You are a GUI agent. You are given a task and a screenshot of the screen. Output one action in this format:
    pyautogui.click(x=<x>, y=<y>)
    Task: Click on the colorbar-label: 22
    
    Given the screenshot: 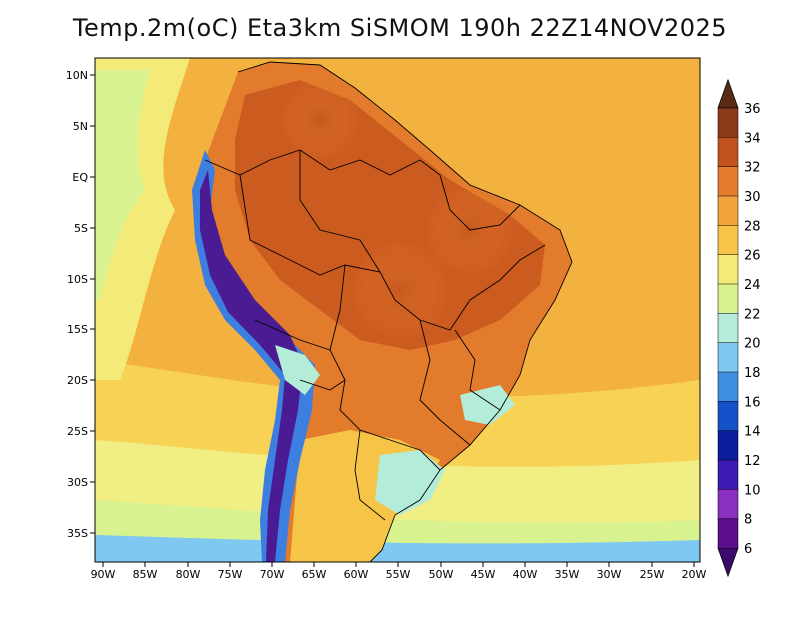 What is the action you would take?
    pyautogui.click(x=752, y=314)
    